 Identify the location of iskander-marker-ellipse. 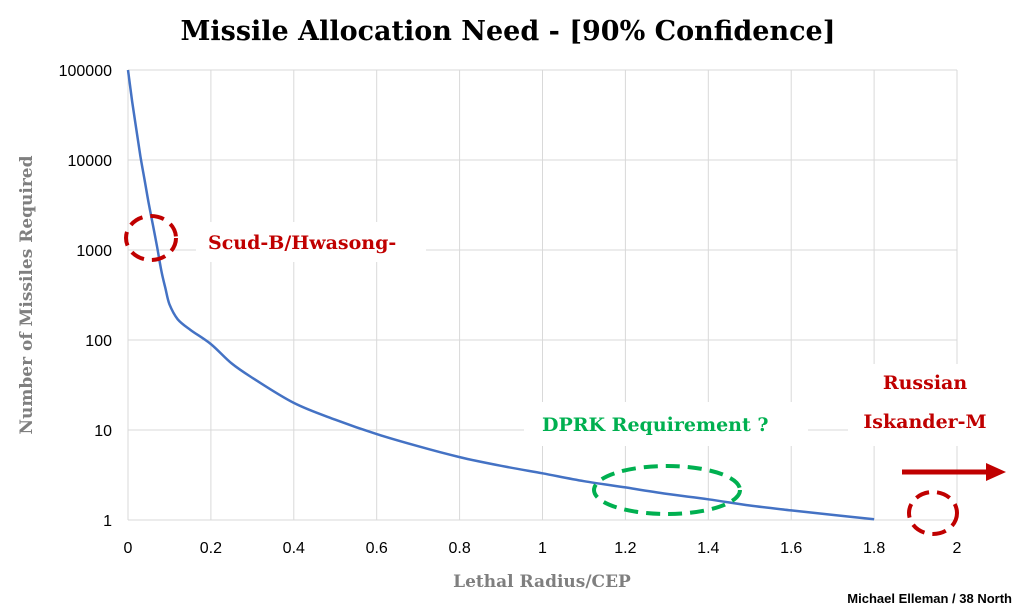
(933, 513).